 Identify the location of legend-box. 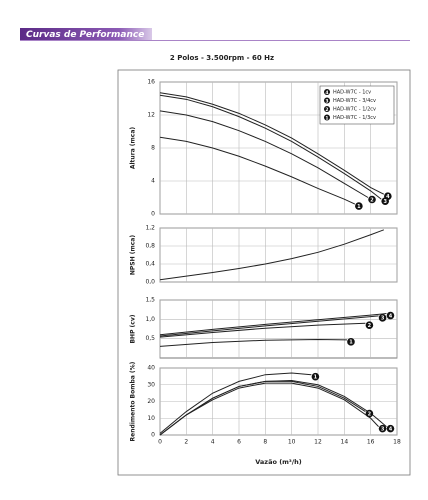
(357, 105).